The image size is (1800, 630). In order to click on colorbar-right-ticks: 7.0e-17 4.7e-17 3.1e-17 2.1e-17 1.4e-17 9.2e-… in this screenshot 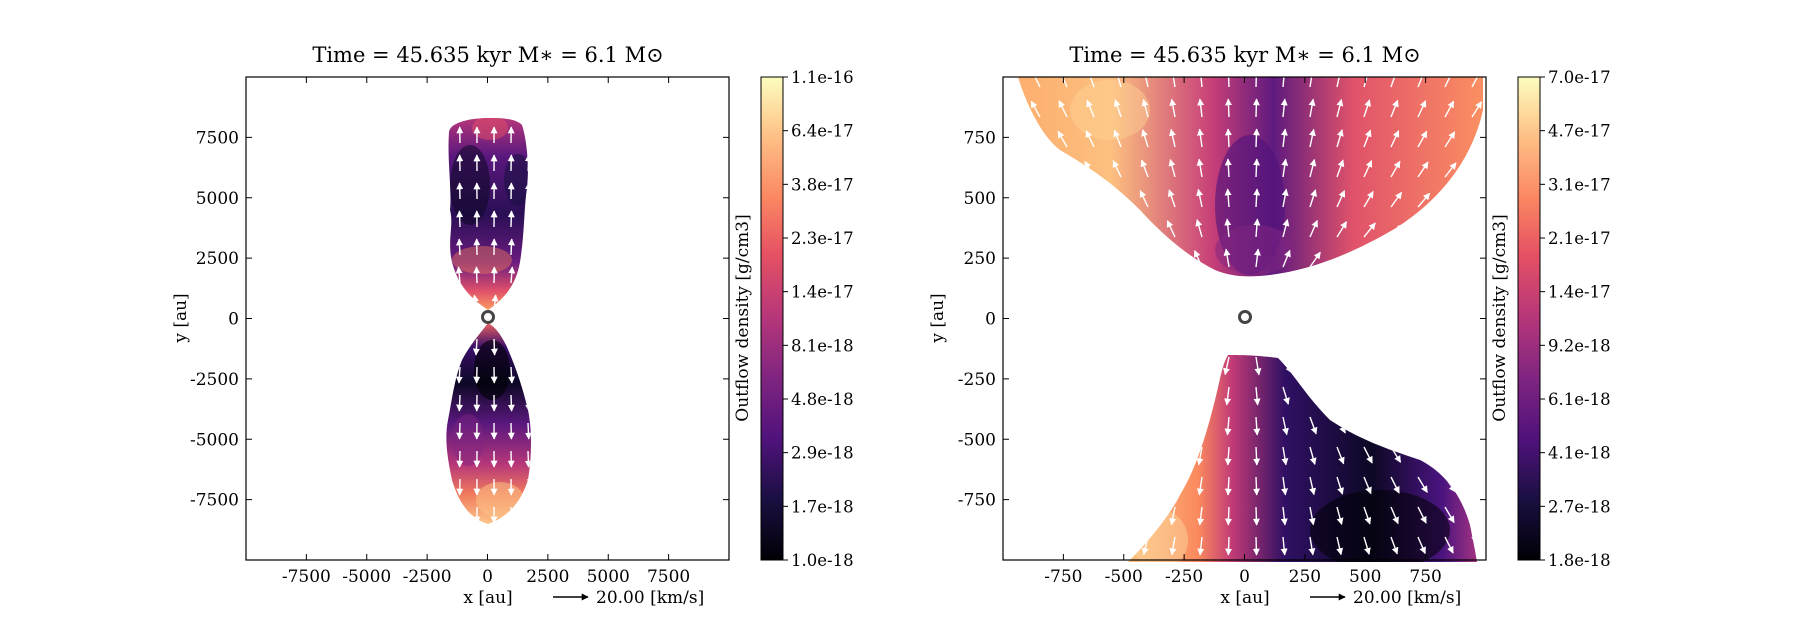, I will do `click(1575, 319)`.